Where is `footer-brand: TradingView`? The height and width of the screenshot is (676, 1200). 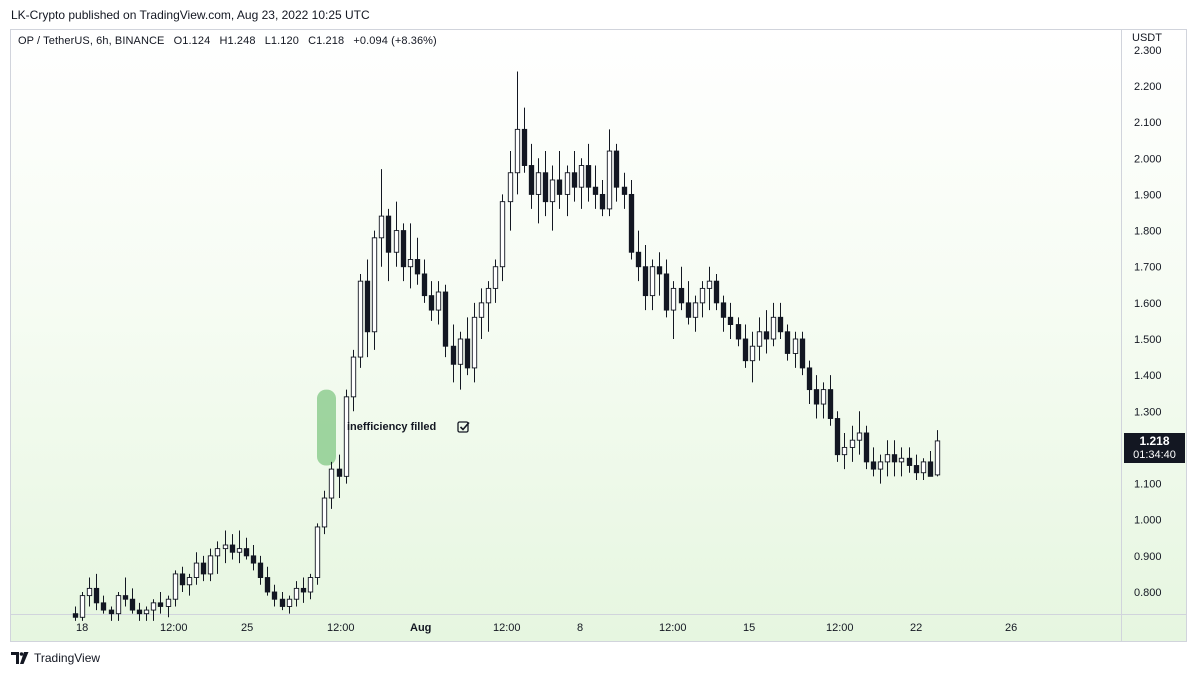 footer-brand: TradingView is located at coordinates (67, 658).